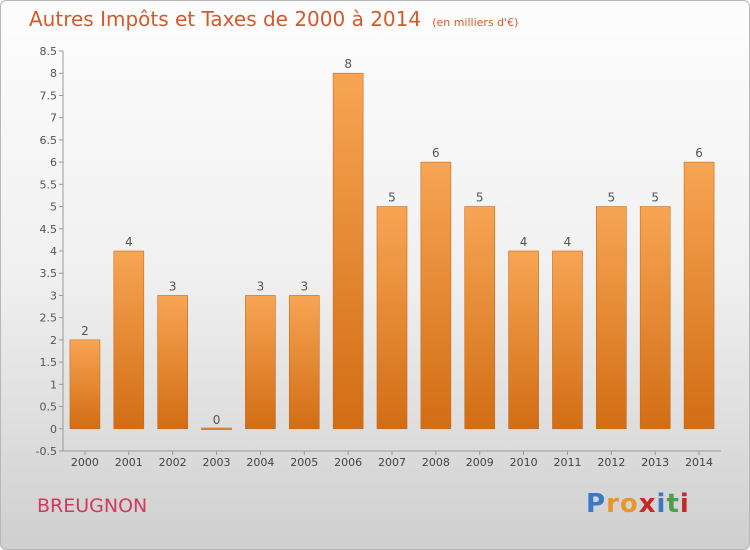 The image size is (750, 550). What do you see at coordinates (260, 462) in the screenshot?
I see `x-tick-label: 2004` at bounding box center [260, 462].